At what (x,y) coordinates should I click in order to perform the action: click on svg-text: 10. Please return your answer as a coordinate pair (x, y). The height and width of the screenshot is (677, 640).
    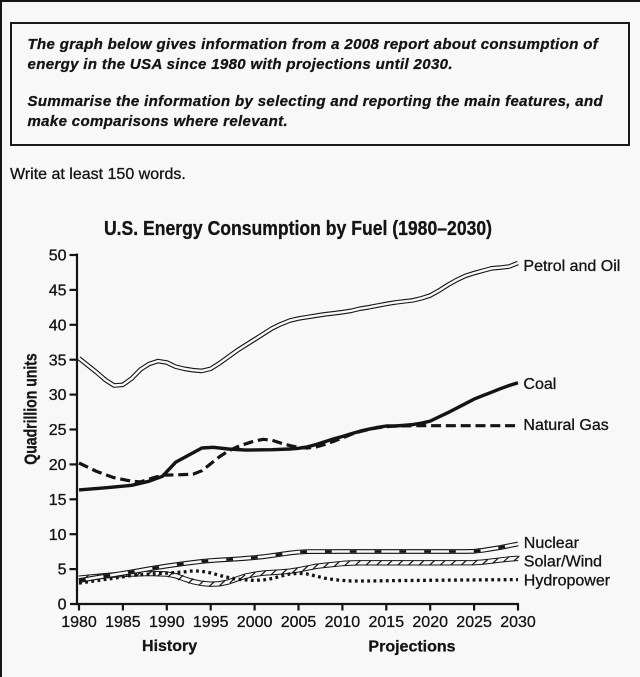
    Looking at the image, I should click on (58, 535).